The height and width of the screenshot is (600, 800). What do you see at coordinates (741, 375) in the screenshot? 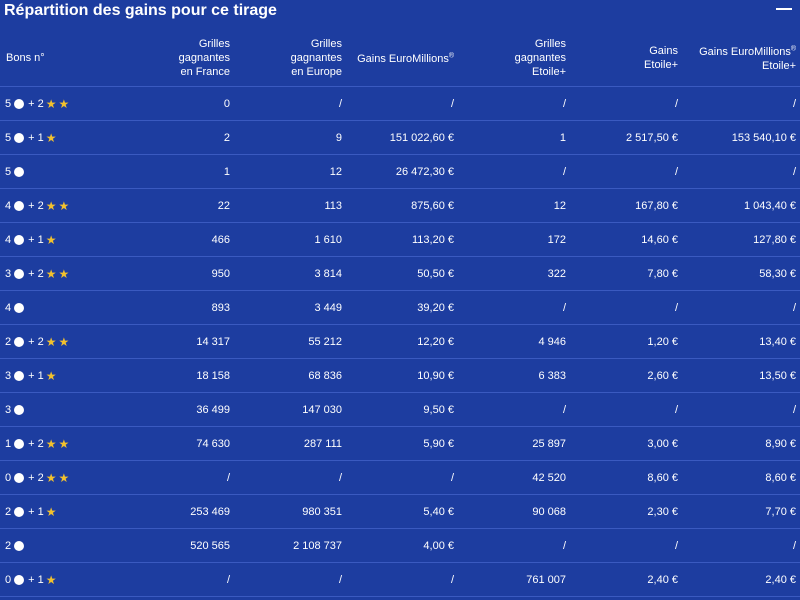
I see `cell-gains-total-etoile: 13,50 €` at bounding box center [741, 375].